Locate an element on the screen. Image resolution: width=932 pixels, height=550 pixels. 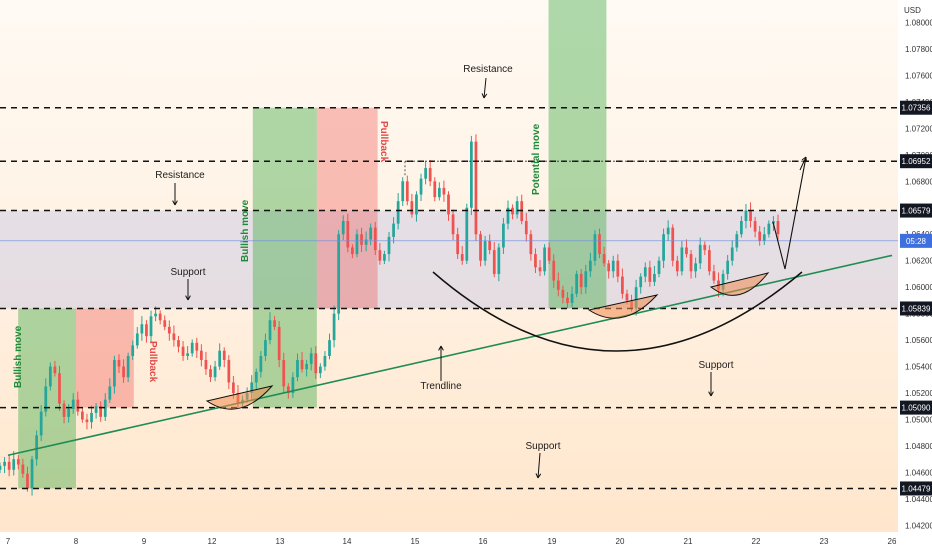
time-tick-label: 14 is located at coordinates (347, 541).